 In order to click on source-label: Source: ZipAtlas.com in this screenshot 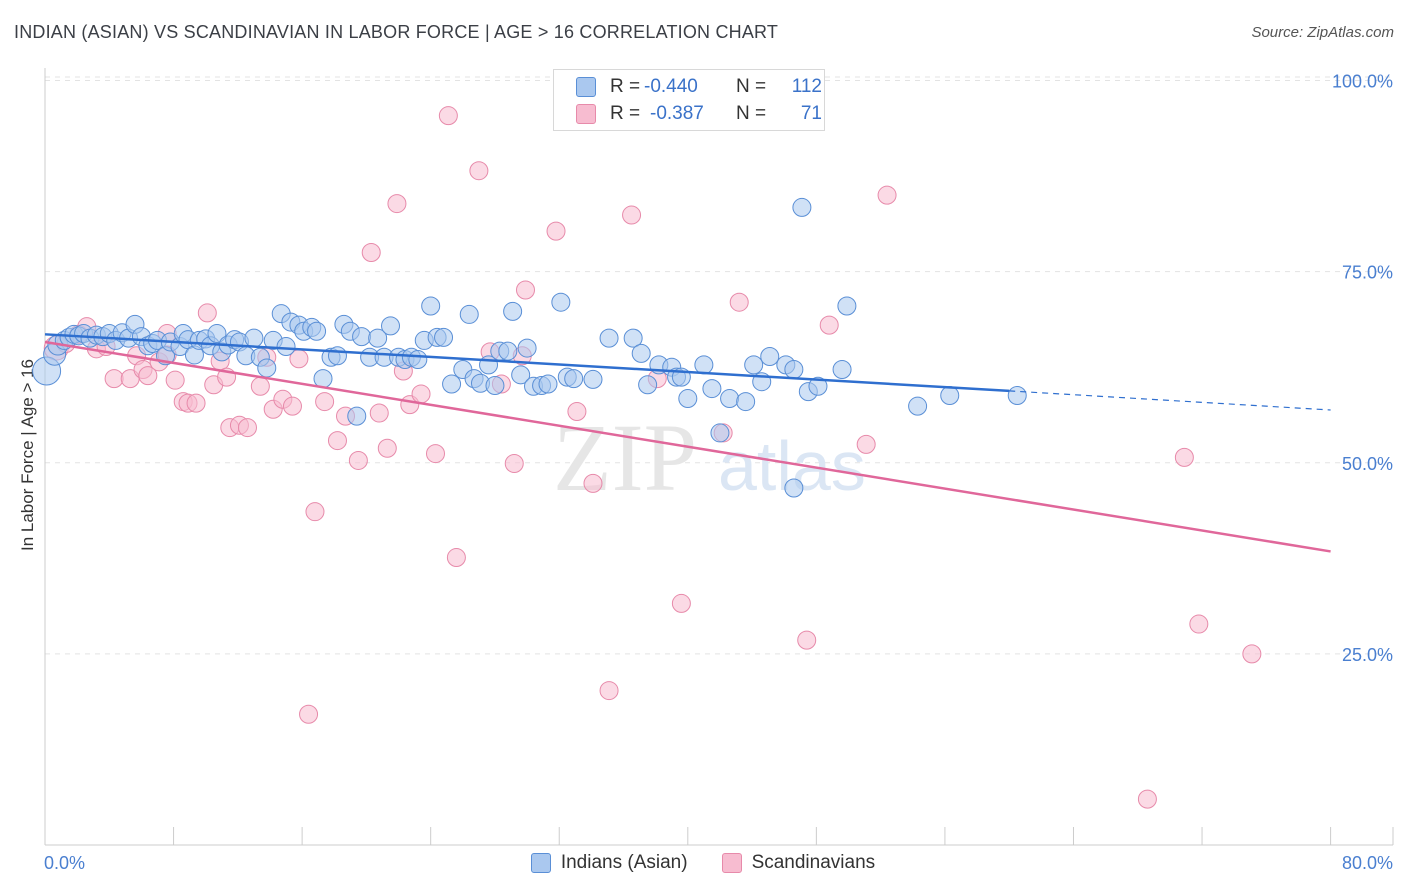, I will do `click(1322, 32)`.